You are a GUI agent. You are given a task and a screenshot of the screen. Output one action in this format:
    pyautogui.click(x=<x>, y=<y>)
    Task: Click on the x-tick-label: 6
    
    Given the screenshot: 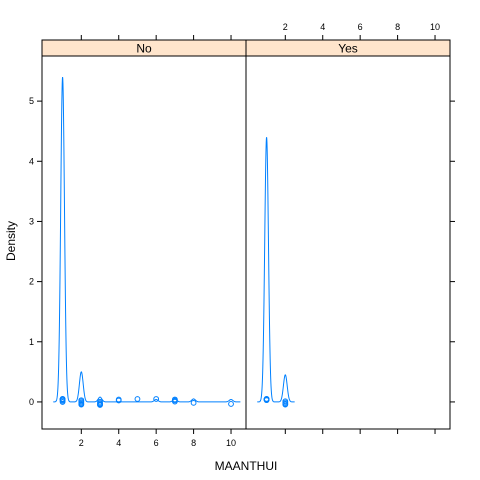 What is the action you would take?
    pyautogui.click(x=156, y=443)
    